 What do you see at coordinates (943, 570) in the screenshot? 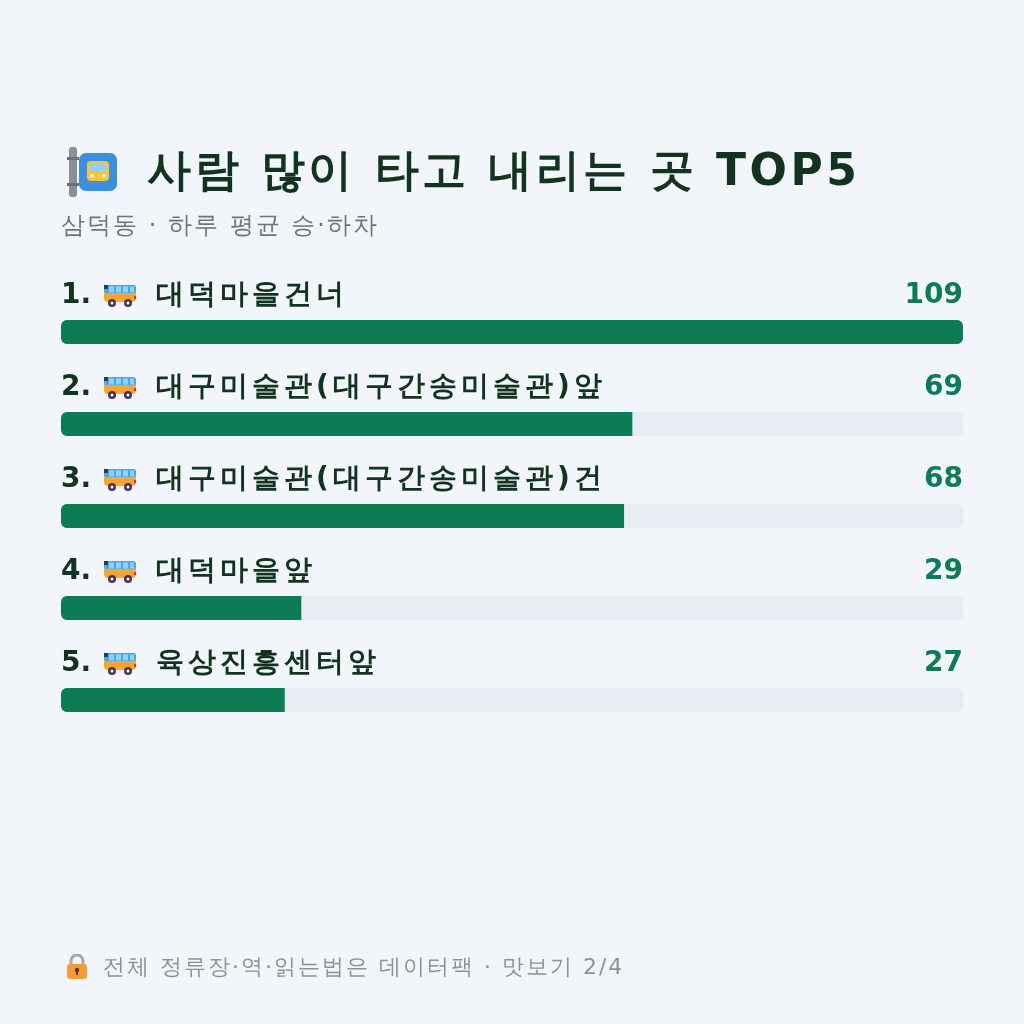
I see `data-label: 29` at bounding box center [943, 570].